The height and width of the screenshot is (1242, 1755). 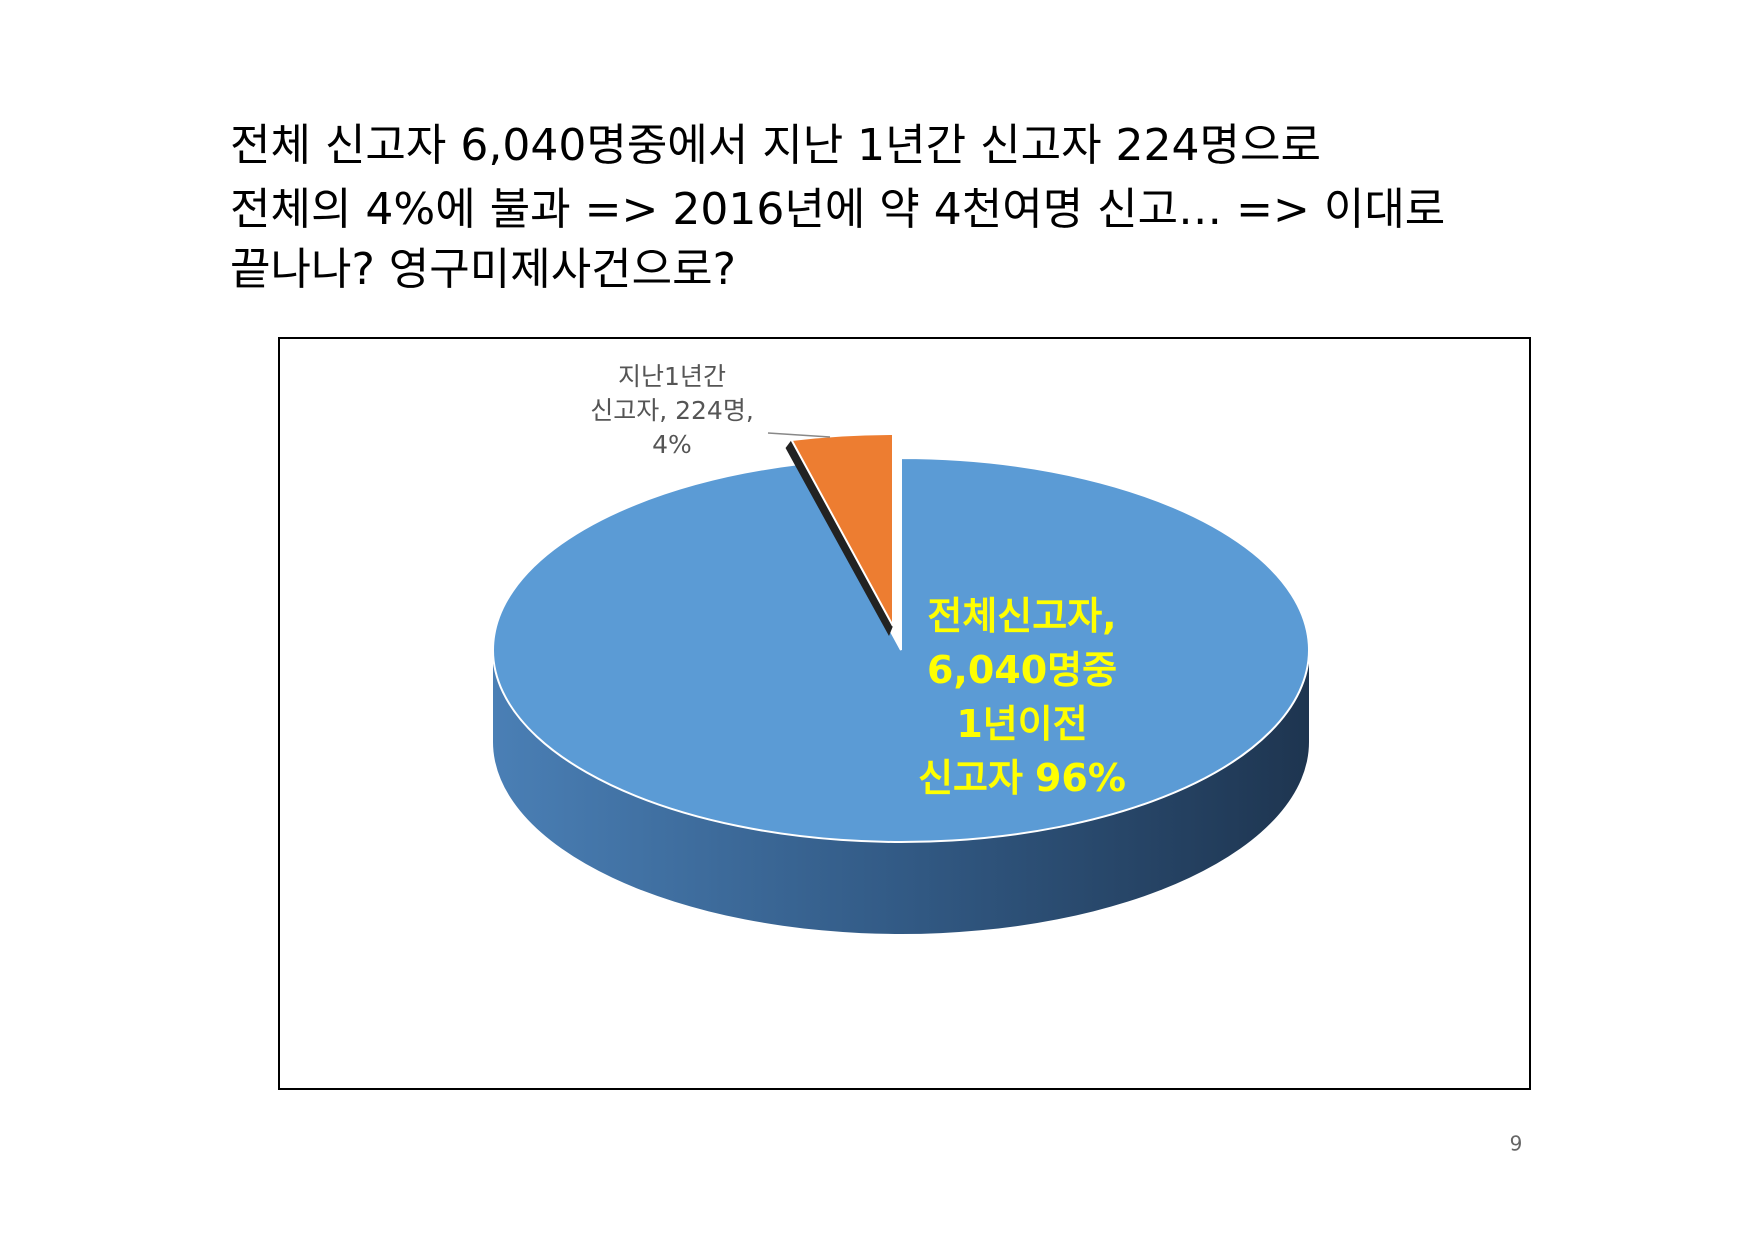 What do you see at coordinates (672, 376) in the screenshot?
I see `data-label-line: 지난1년간` at bounding box center [672, 376].